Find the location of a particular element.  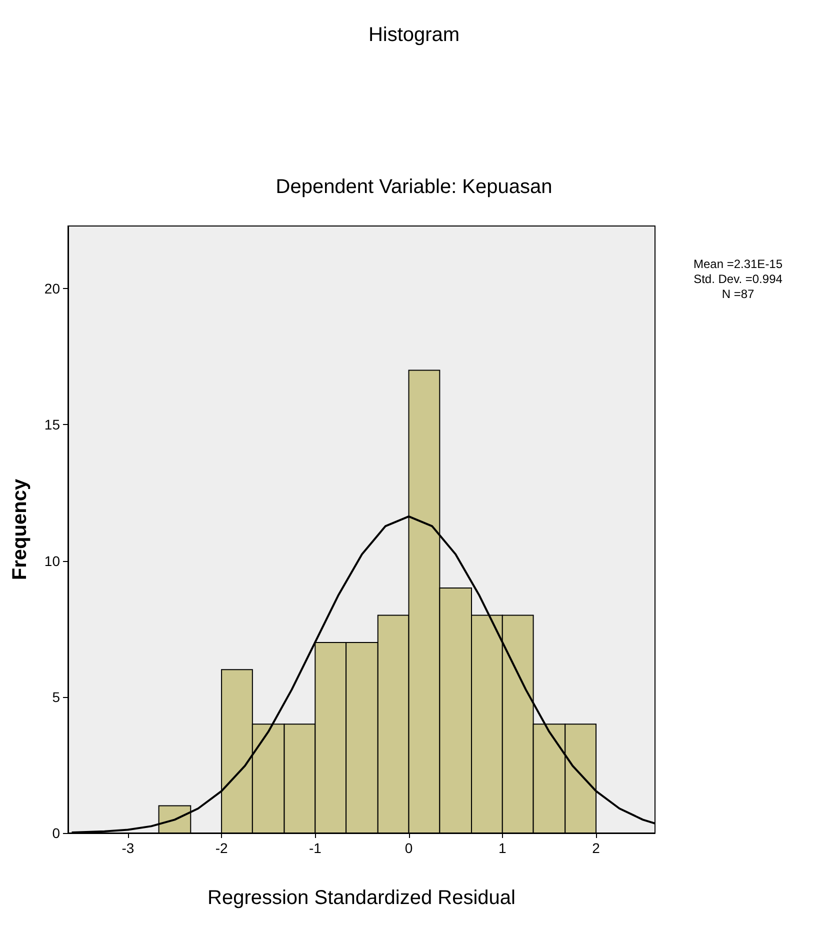

y-tick-label: 15 is located at coordinates (52, 424).